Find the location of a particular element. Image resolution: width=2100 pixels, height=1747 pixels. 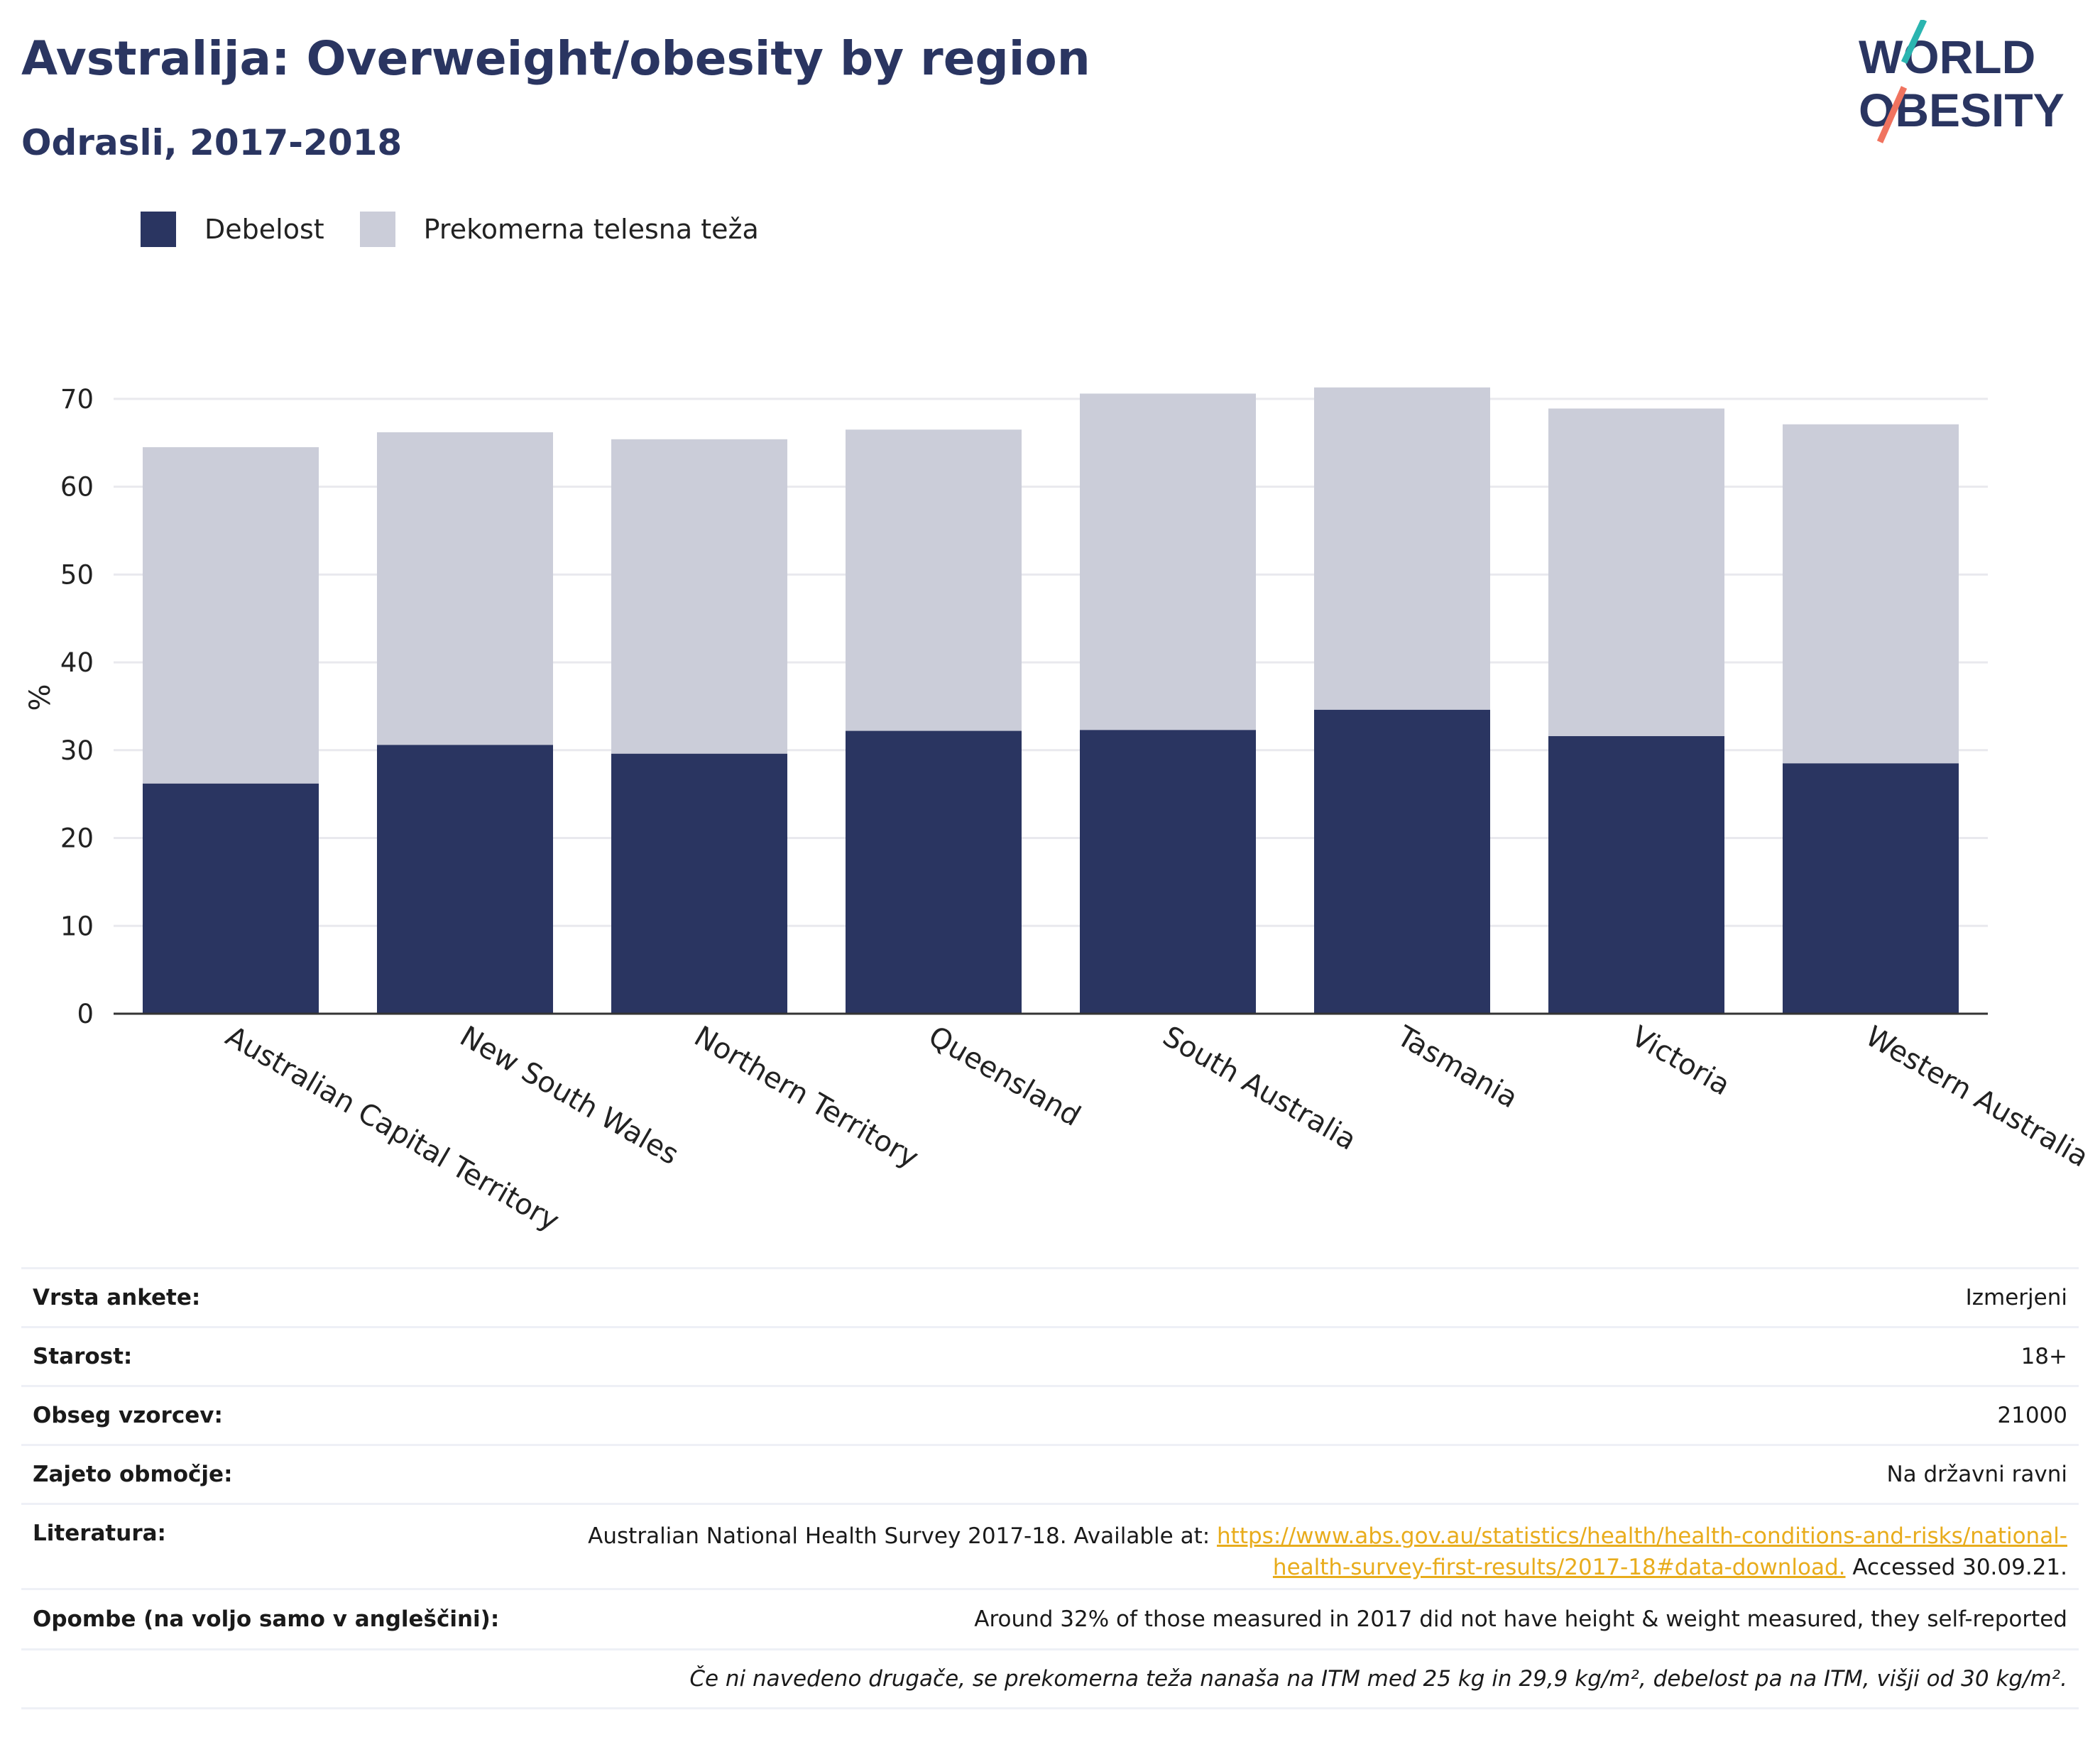

info-key: Starost: is located at coordinates (83, 1356).